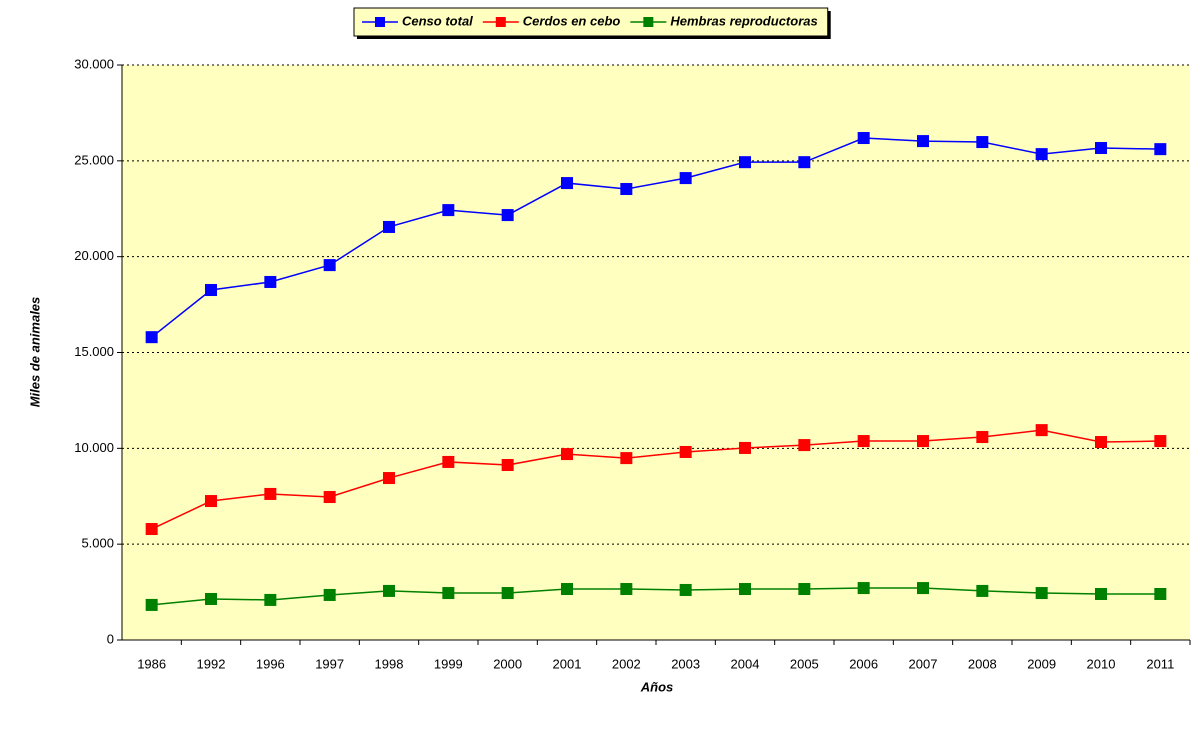  What do you see at coordinates (94, 447) in the screenshot?
I see `y-tick-label: 10.000` at bounding box center [94, 447].